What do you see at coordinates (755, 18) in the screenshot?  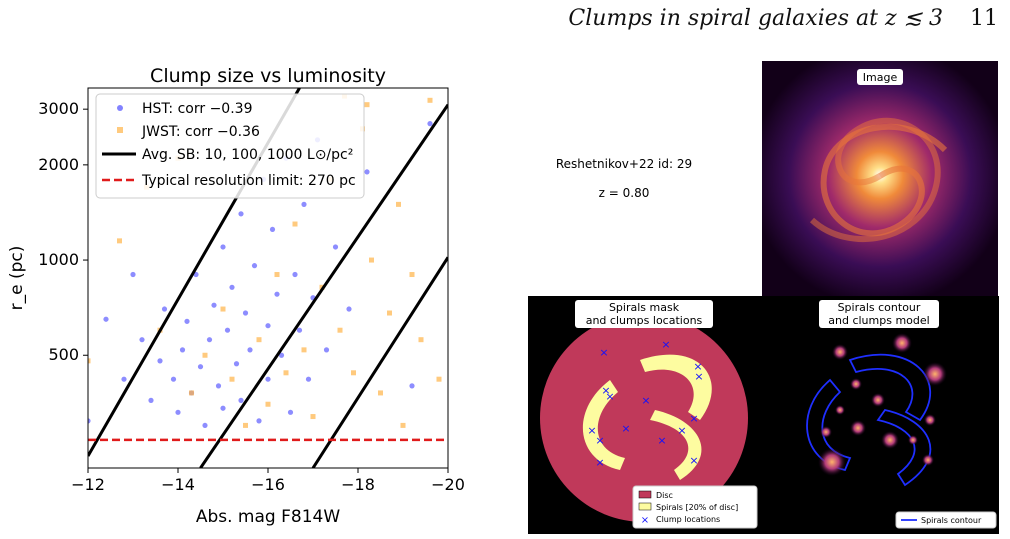 I see `running-head-title: Clumps in spiral galaxies at z ≲ 3` at bounding box center [755, 18].